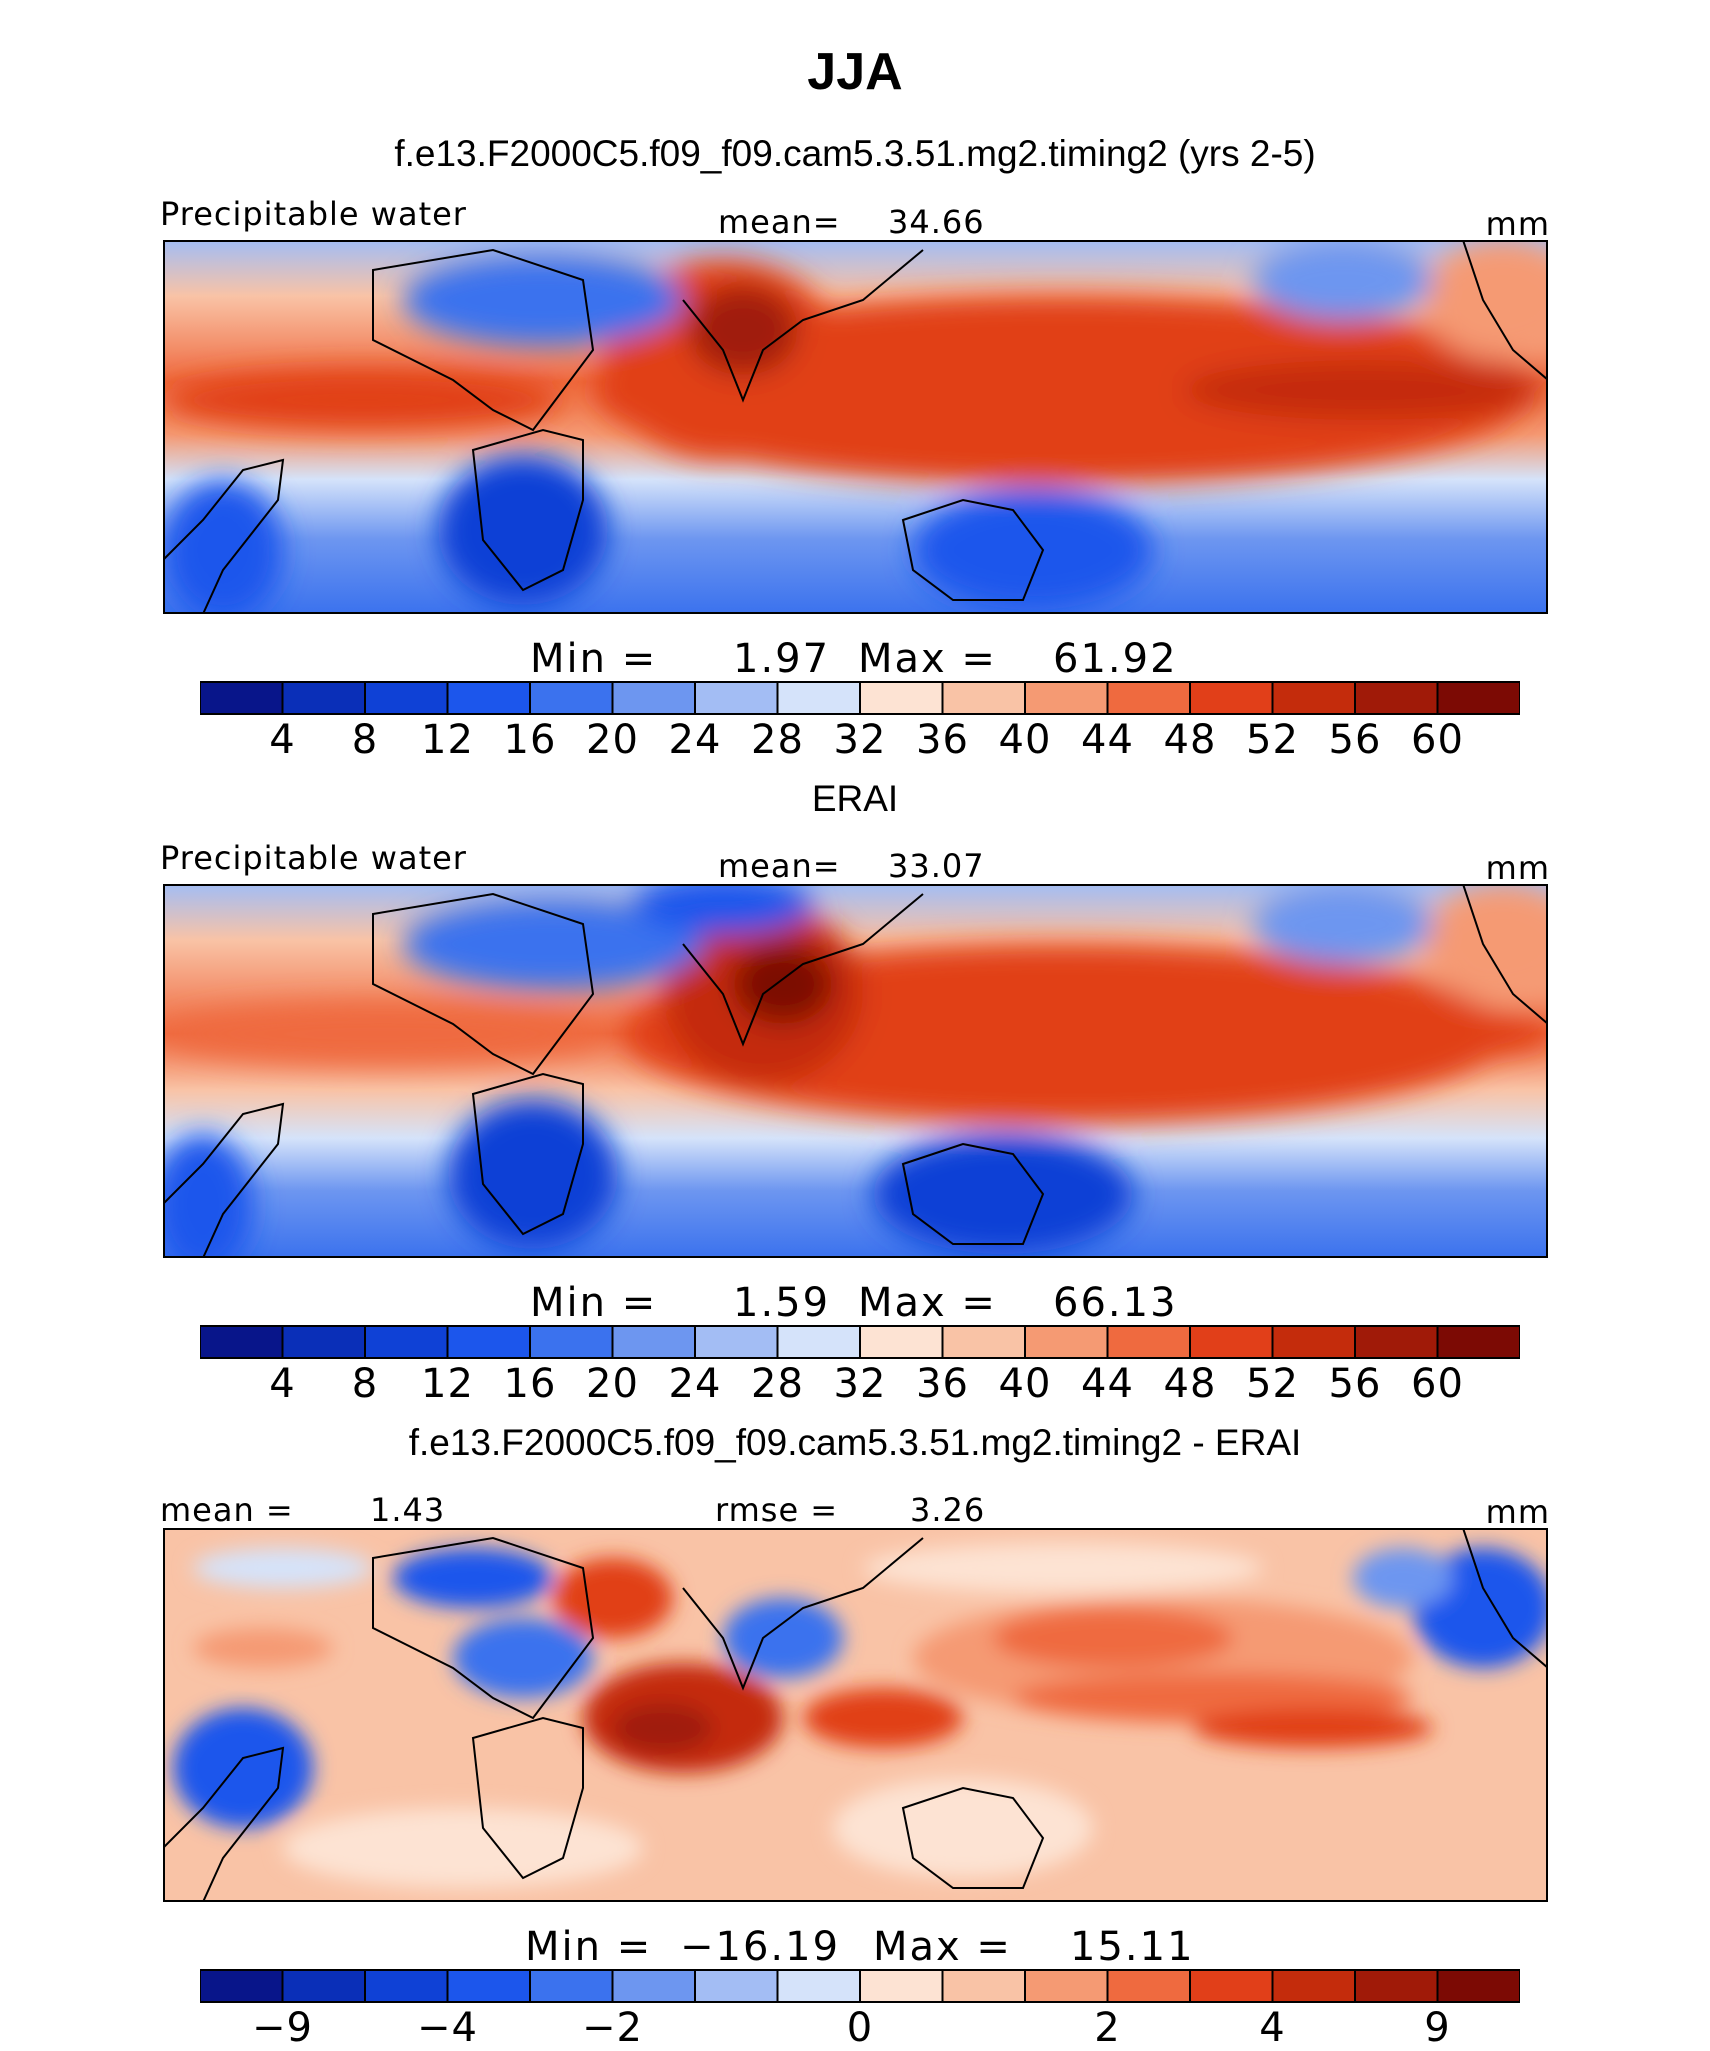  What do you see at coordinates (860, 2028) in the screenshot?
I see `colorbar-tick-label: 0` at bounding box center [860, 2028].